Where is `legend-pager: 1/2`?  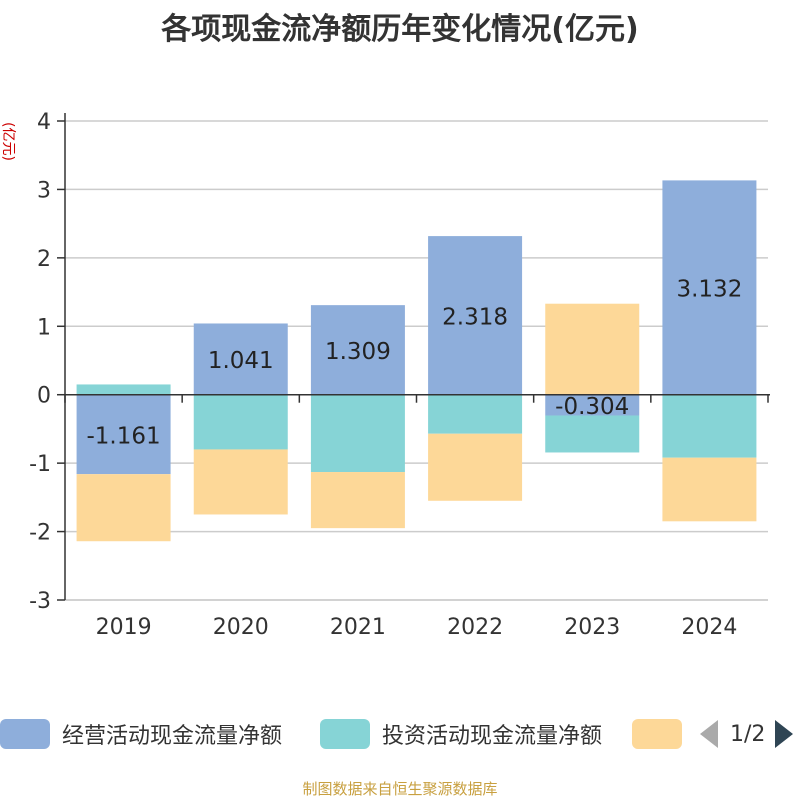
legend-pager: 1/2 is located at coordinates (747, 734).